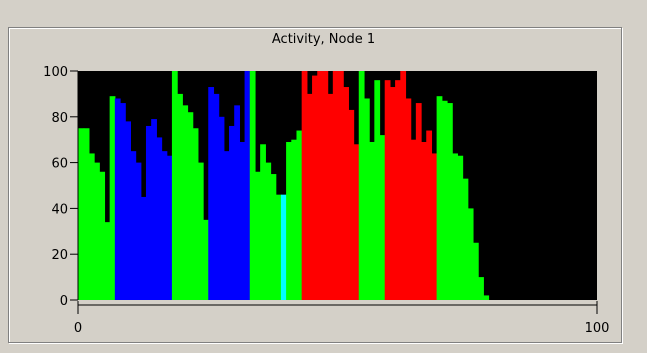 The height and width of the screenshot is (353, 647). I want to click on y-tick-label: 80, so click(59, 118).